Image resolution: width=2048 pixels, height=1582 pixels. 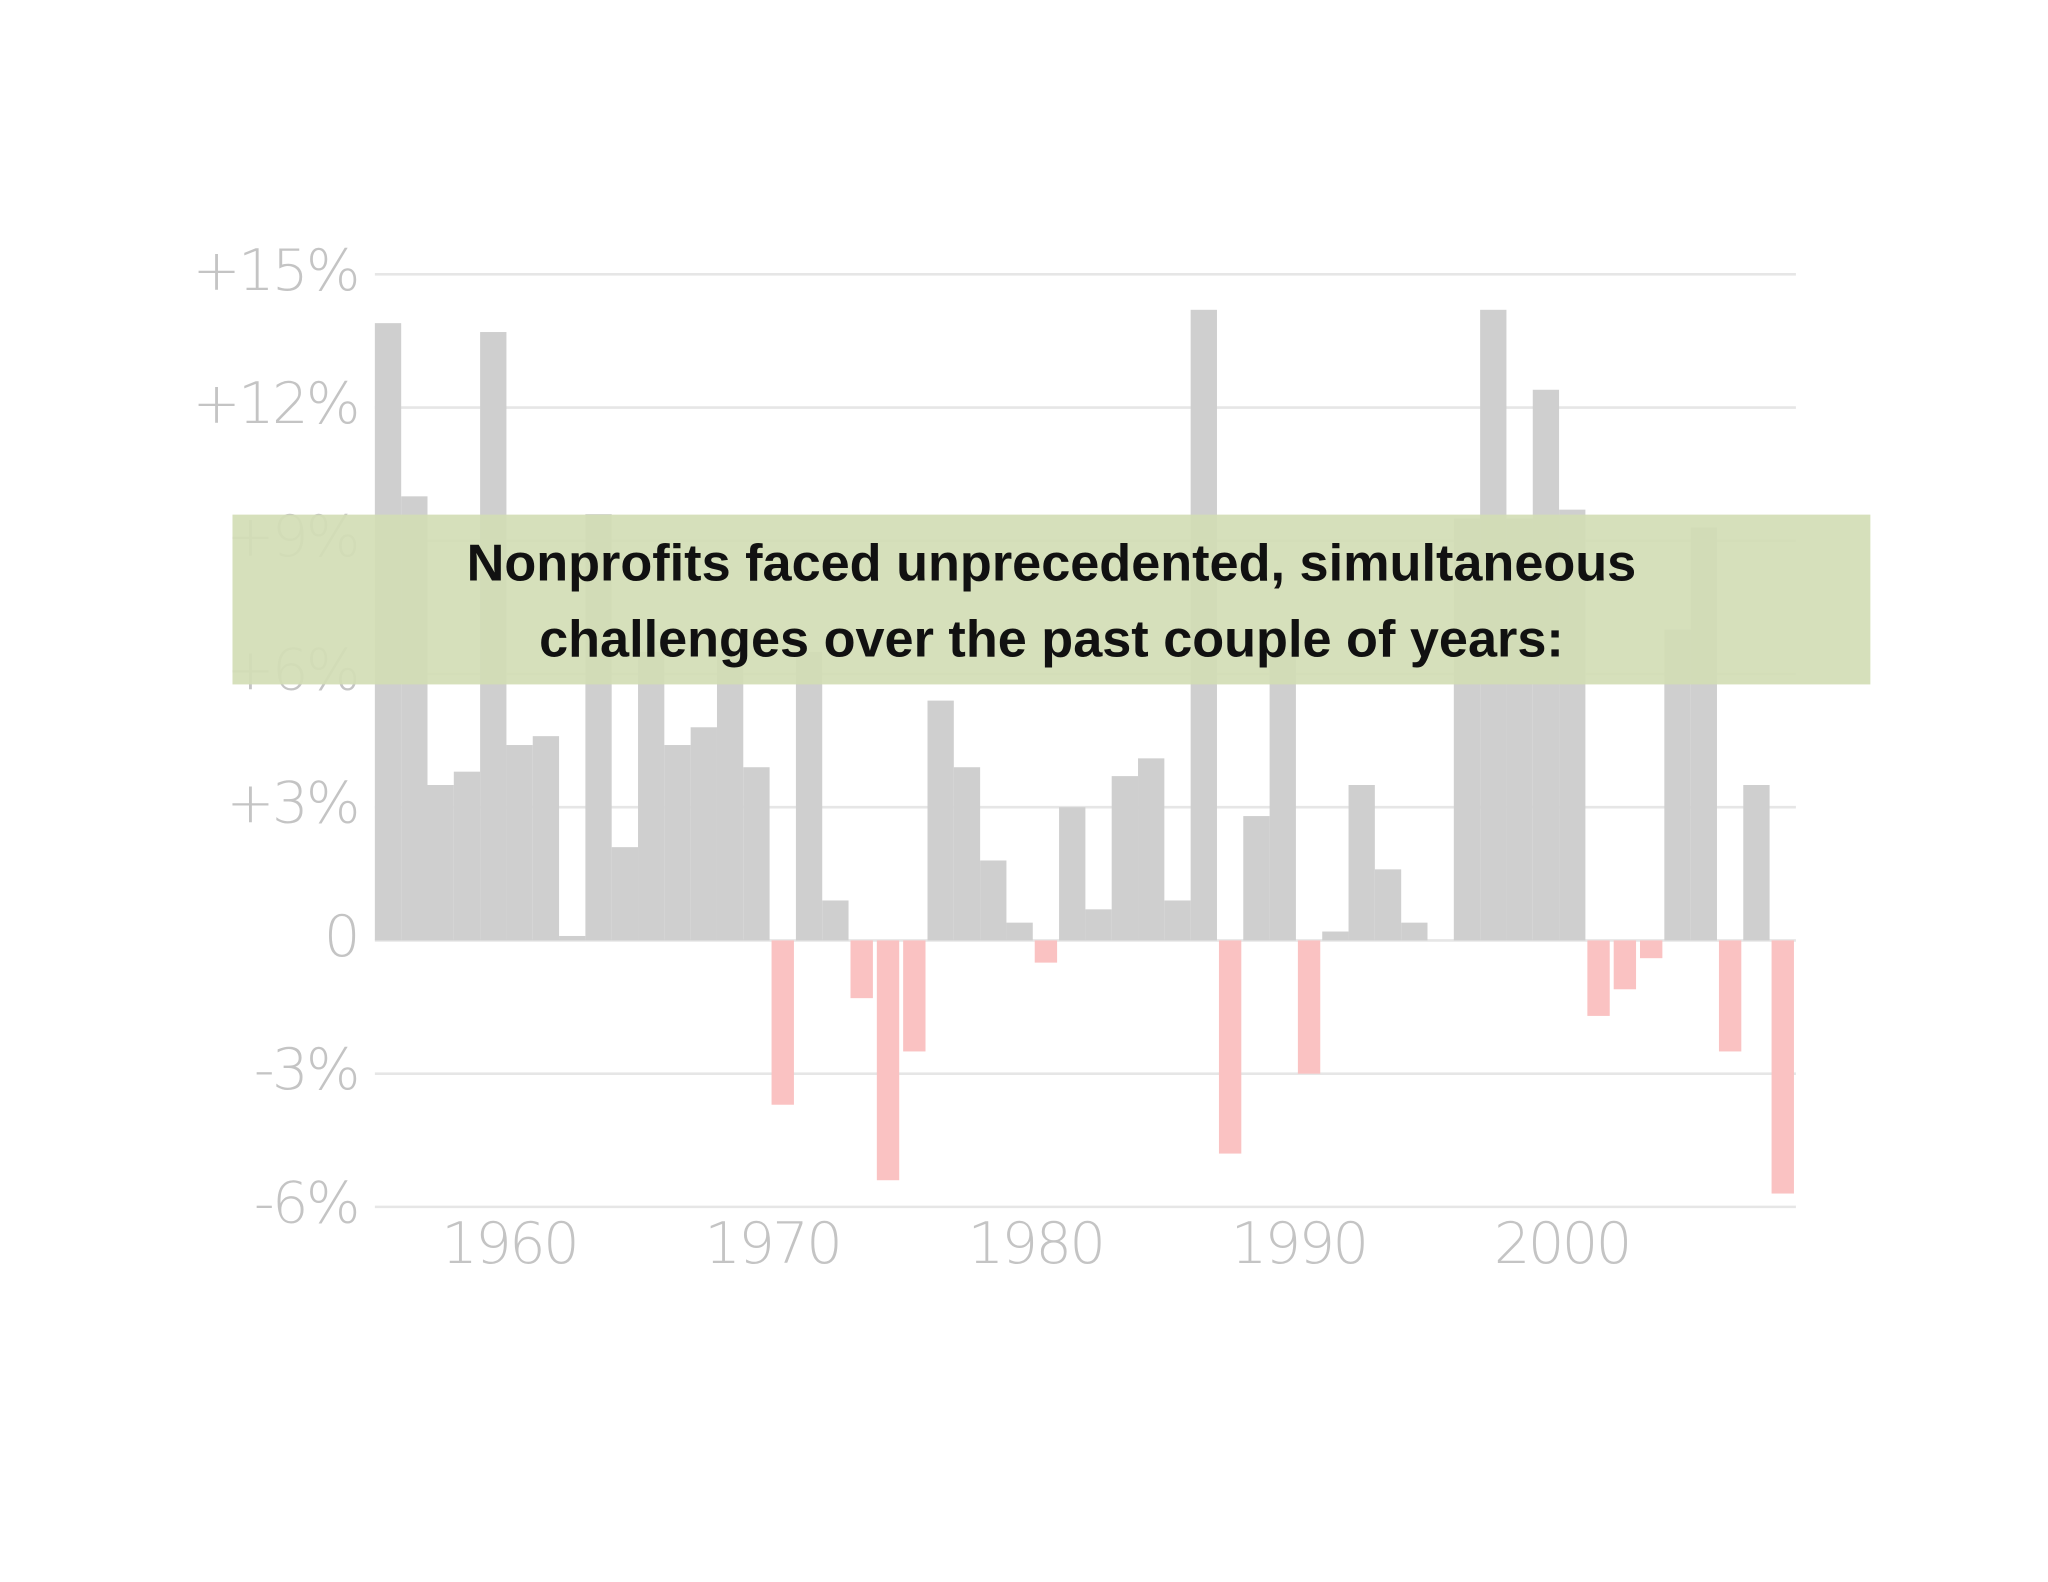 I want to click on title-banner, so click(x=1051, y=599).